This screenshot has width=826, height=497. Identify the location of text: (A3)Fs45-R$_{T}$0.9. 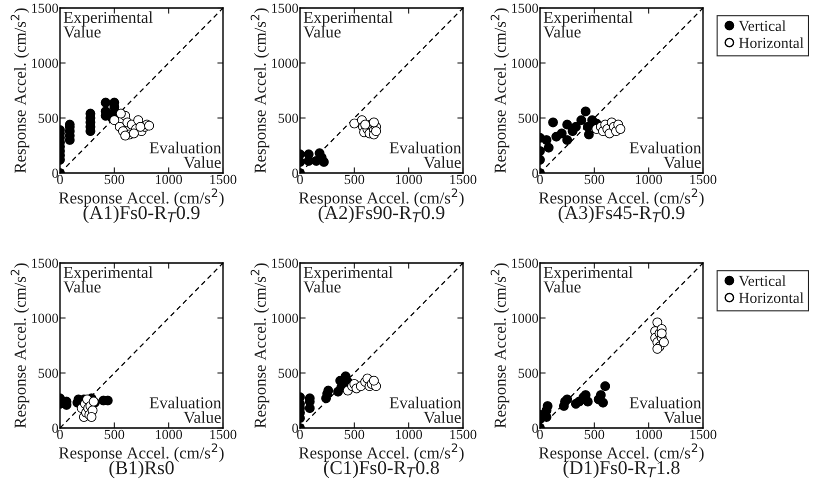
(621, 215).